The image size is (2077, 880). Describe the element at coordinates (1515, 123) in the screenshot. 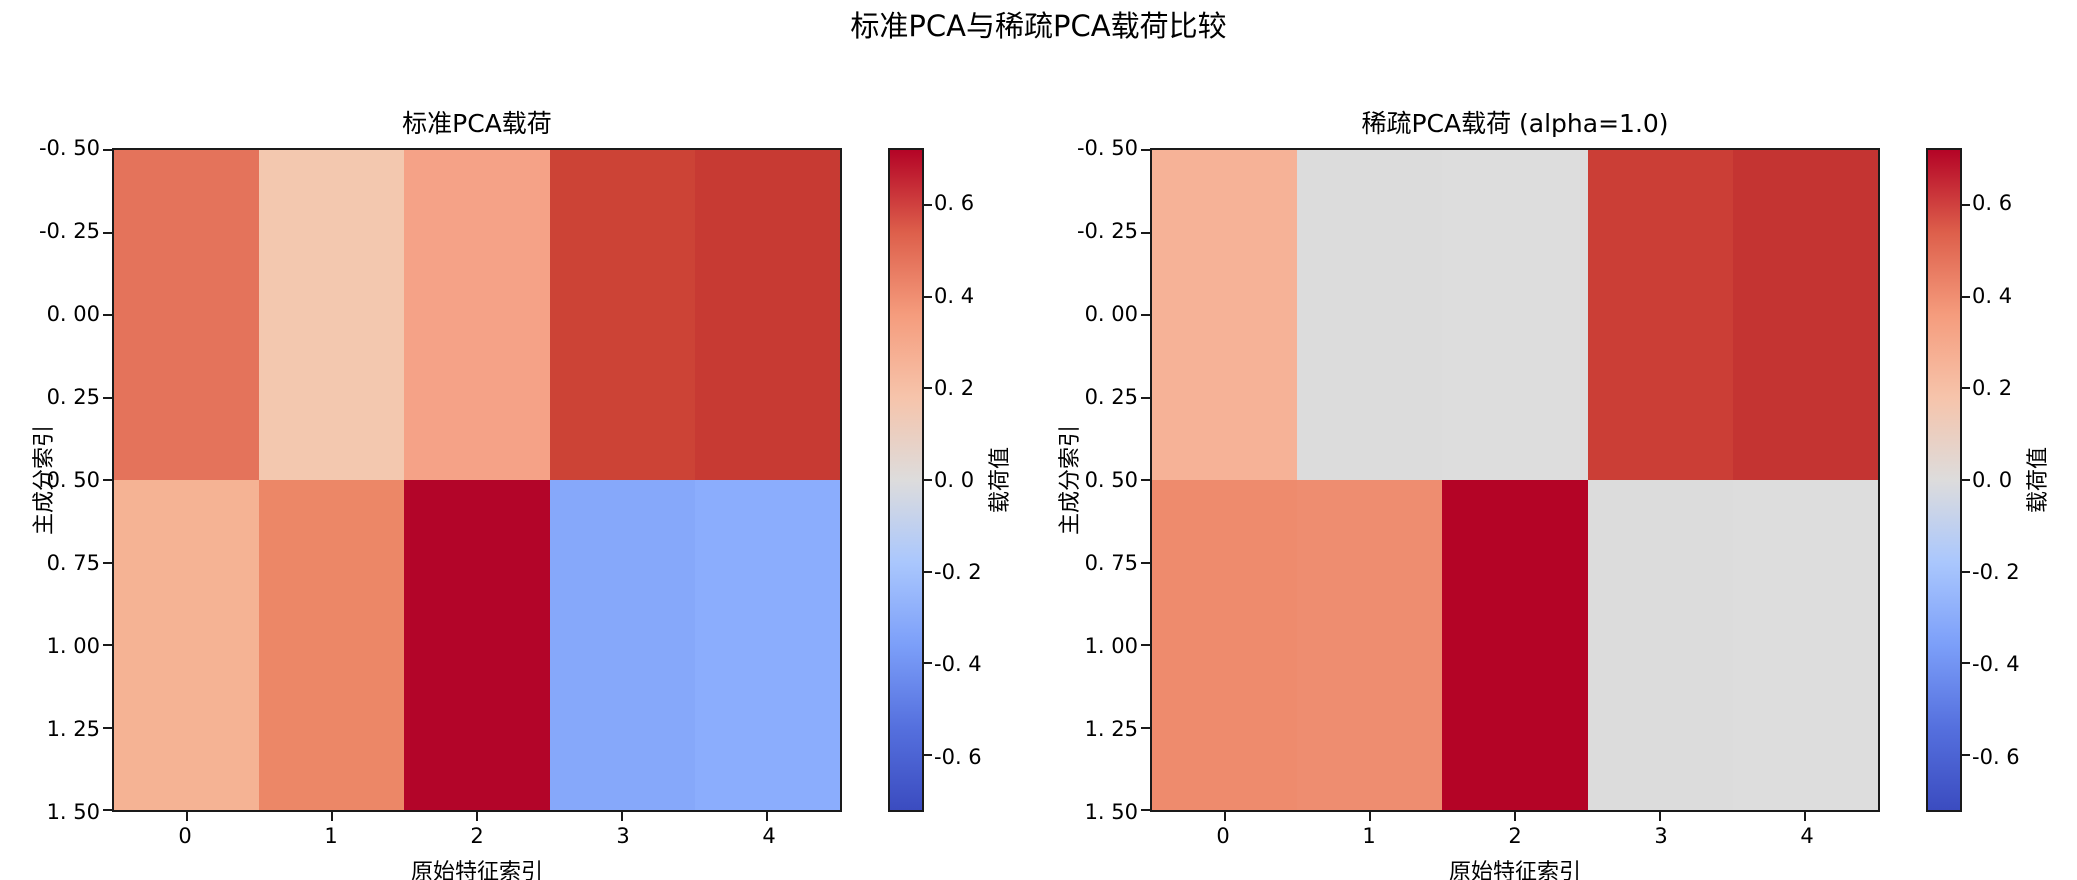

I see `subplot-title-sparse-pca: 稀疏PCA载荷 (alpha=1.0)` at that location.